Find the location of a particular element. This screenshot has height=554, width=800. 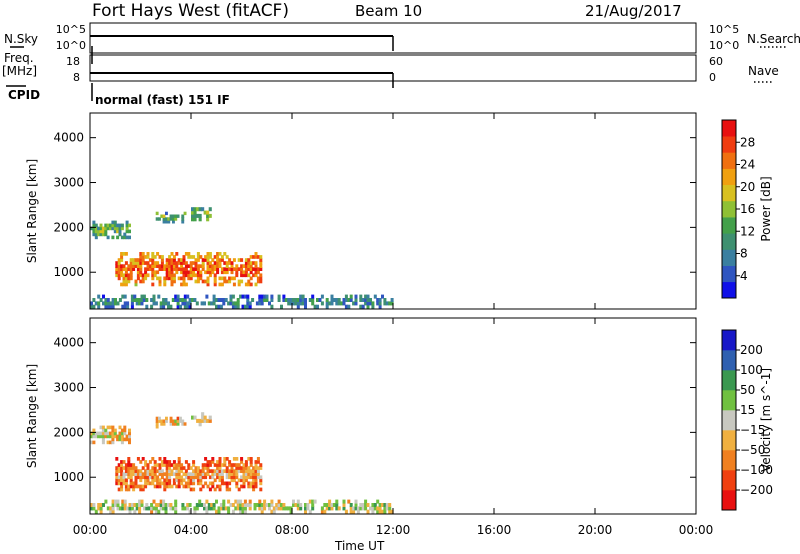

noise-left-tick-top: 10^5 is located at coordinates (71, 29).